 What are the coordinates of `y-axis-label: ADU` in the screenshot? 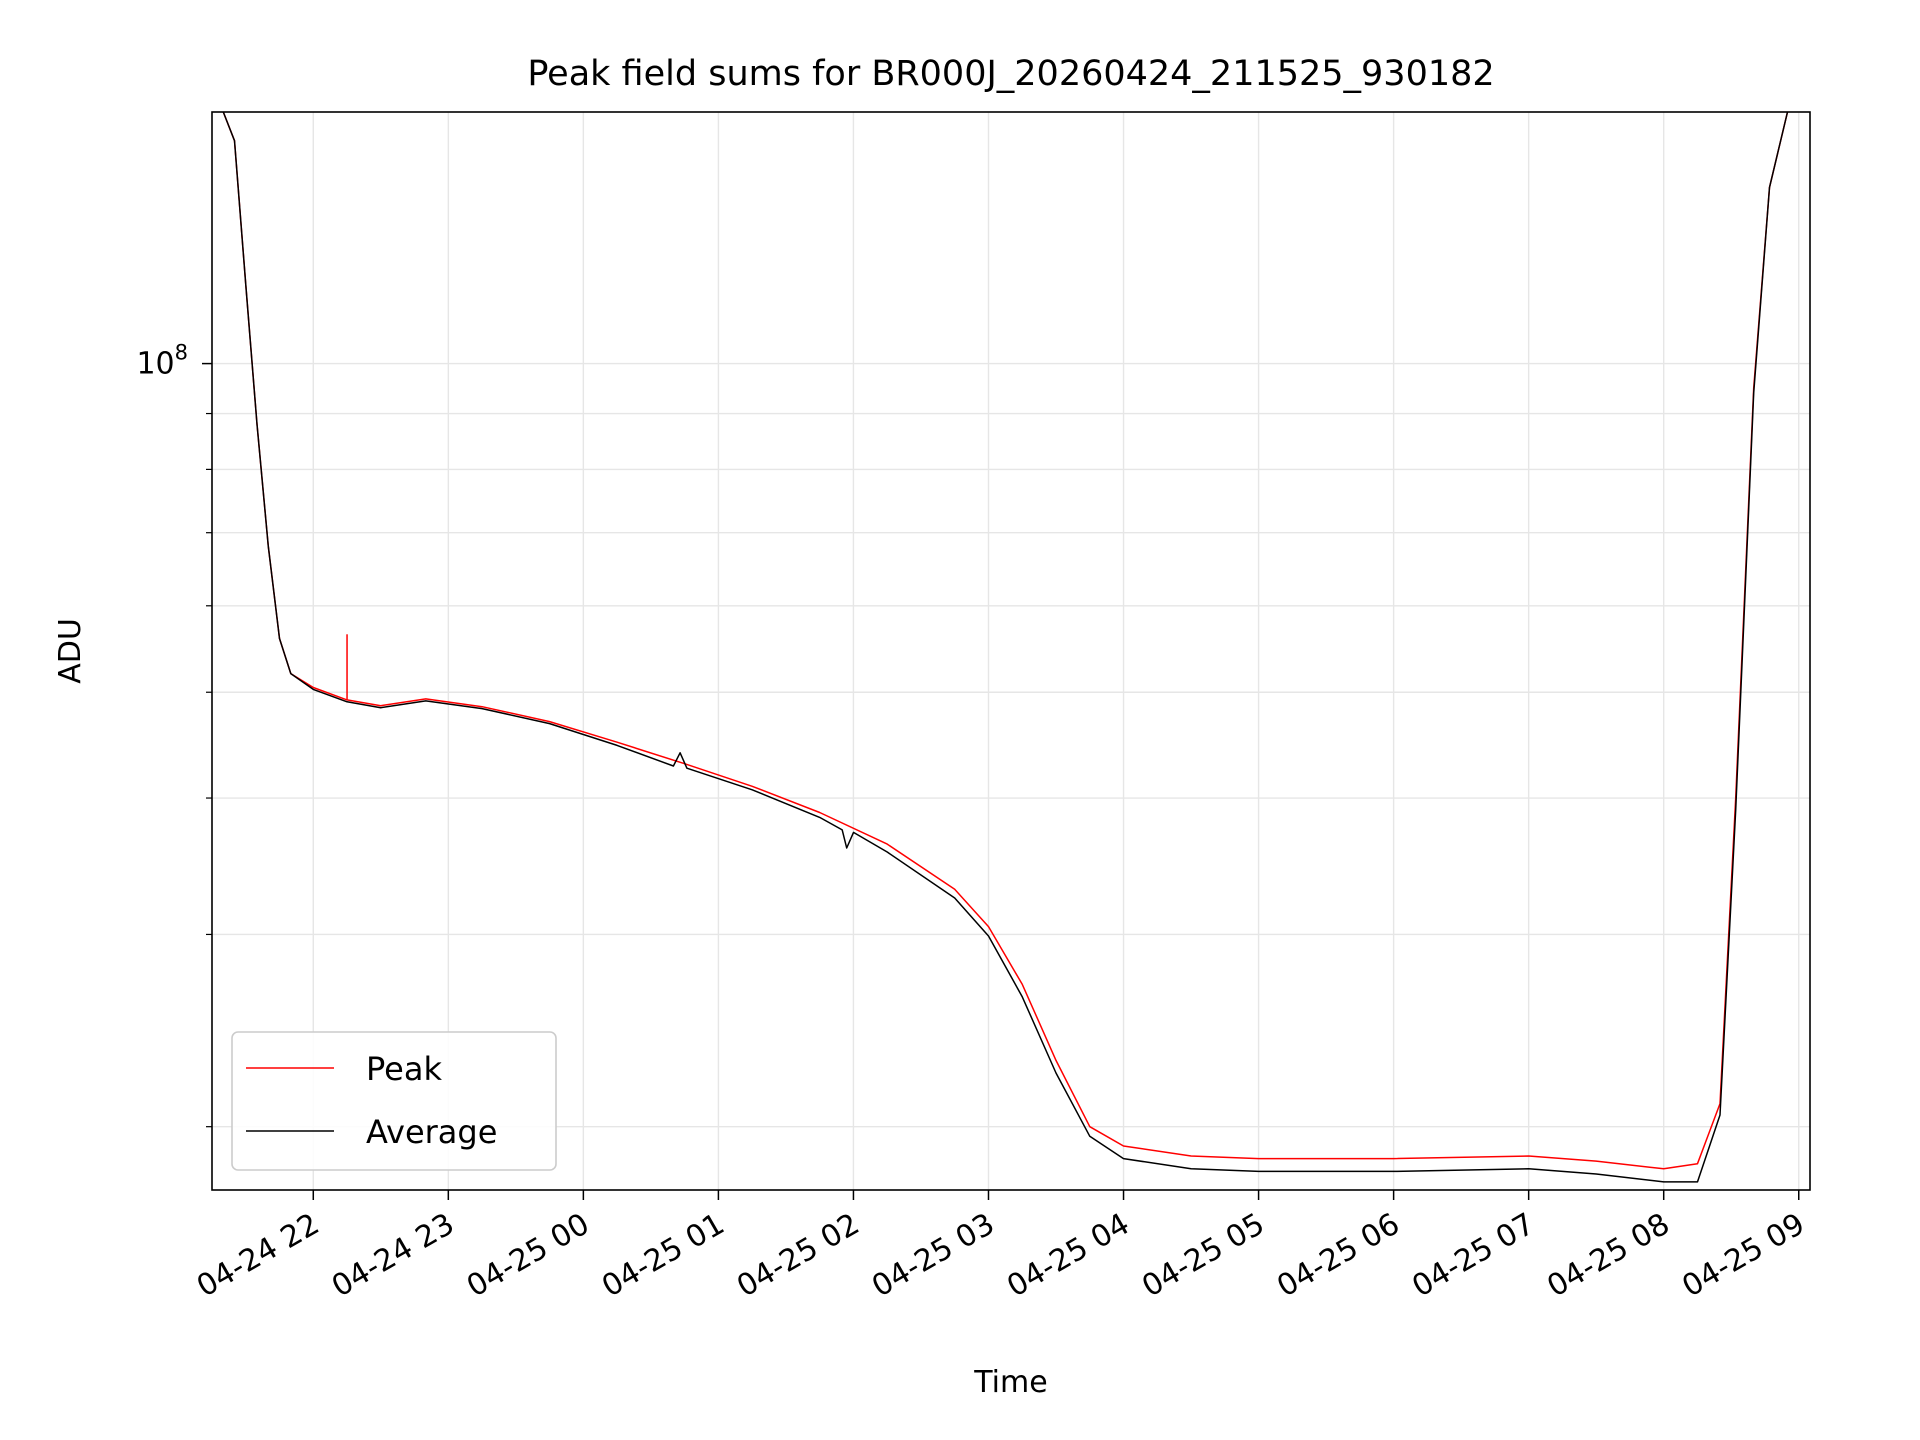 It's located at (70, 651).